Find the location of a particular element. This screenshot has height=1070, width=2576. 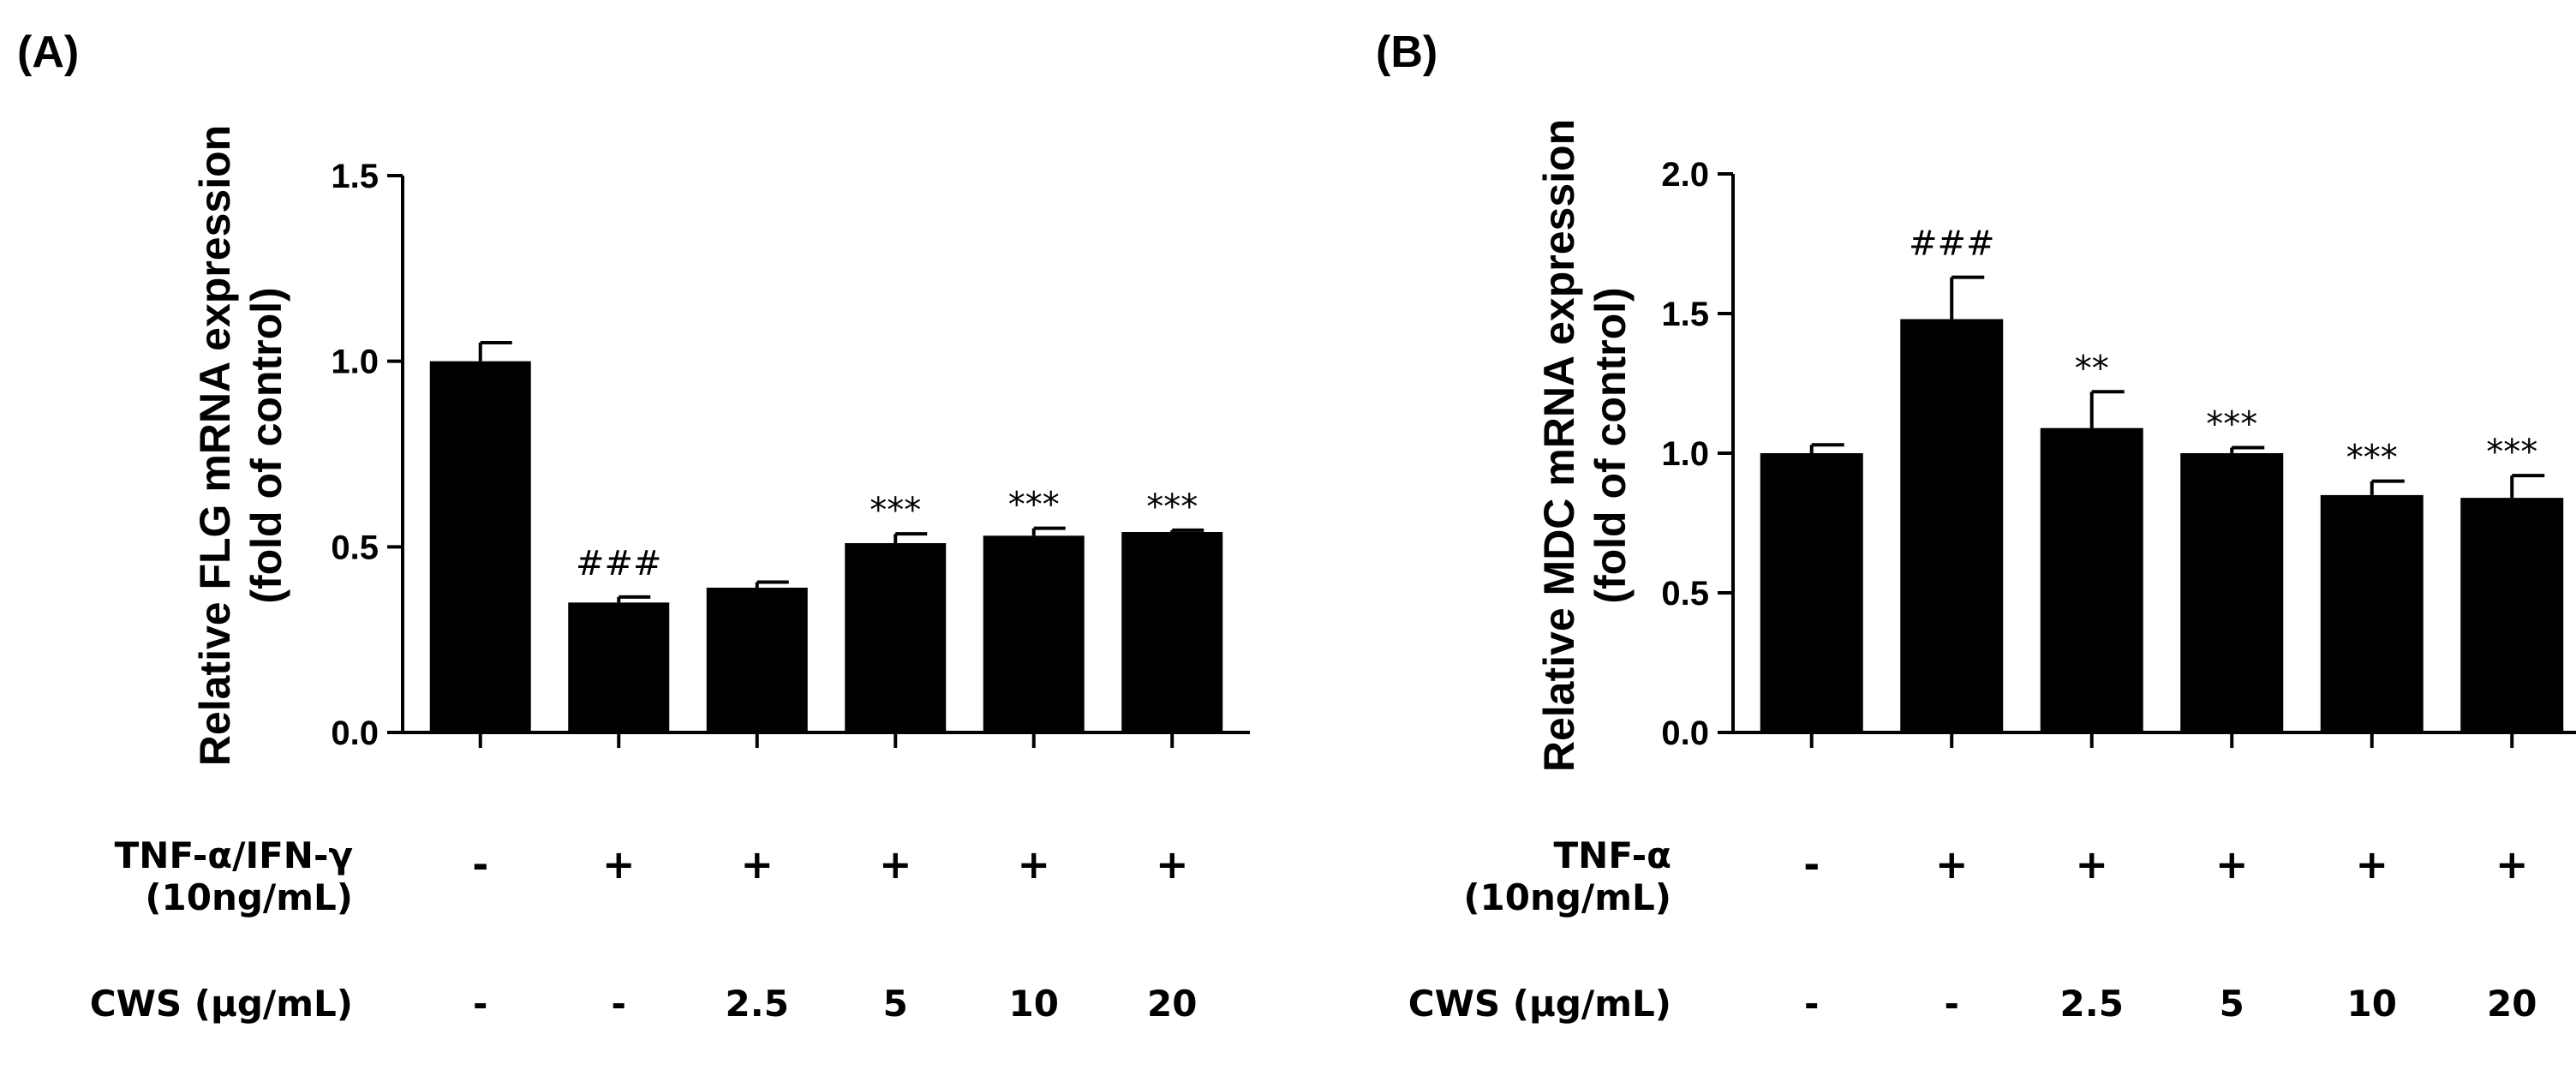

condition-value-a-cws: 10 is located at coordinates (1034, 1004).